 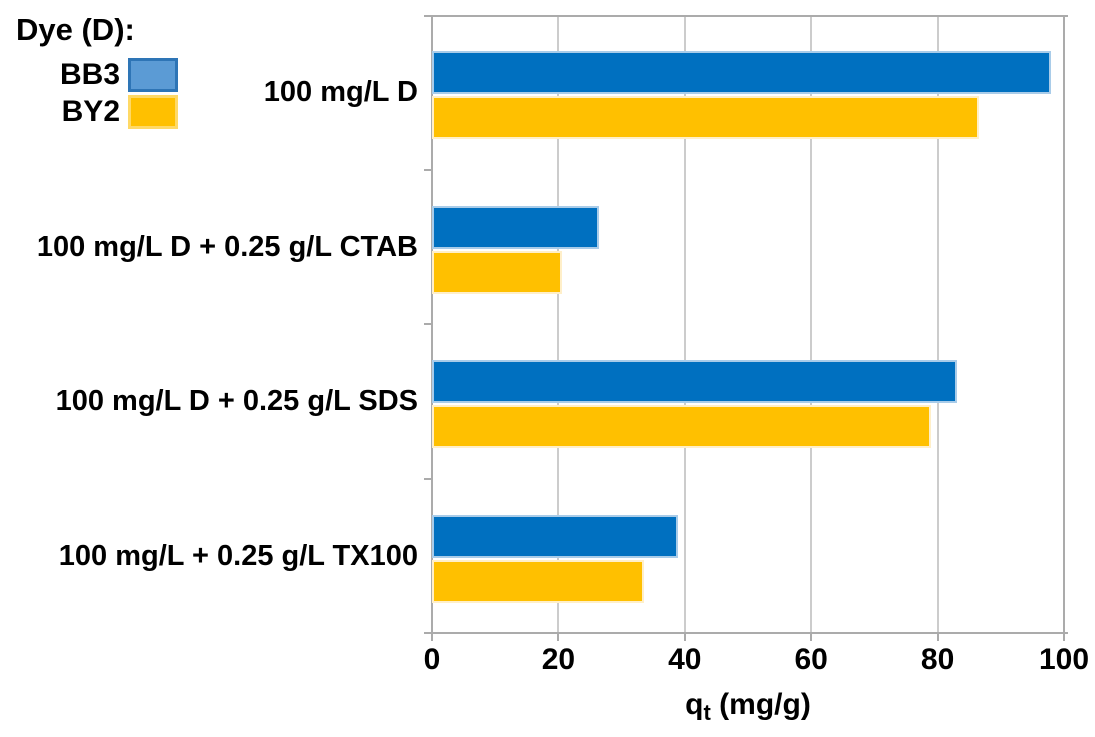 What do you see at coordinates (227, 246) in the screenshot?
I see `category-label: 100 mg/L D + 0.25 g/L CTAB` at bounding box center [227, 246].